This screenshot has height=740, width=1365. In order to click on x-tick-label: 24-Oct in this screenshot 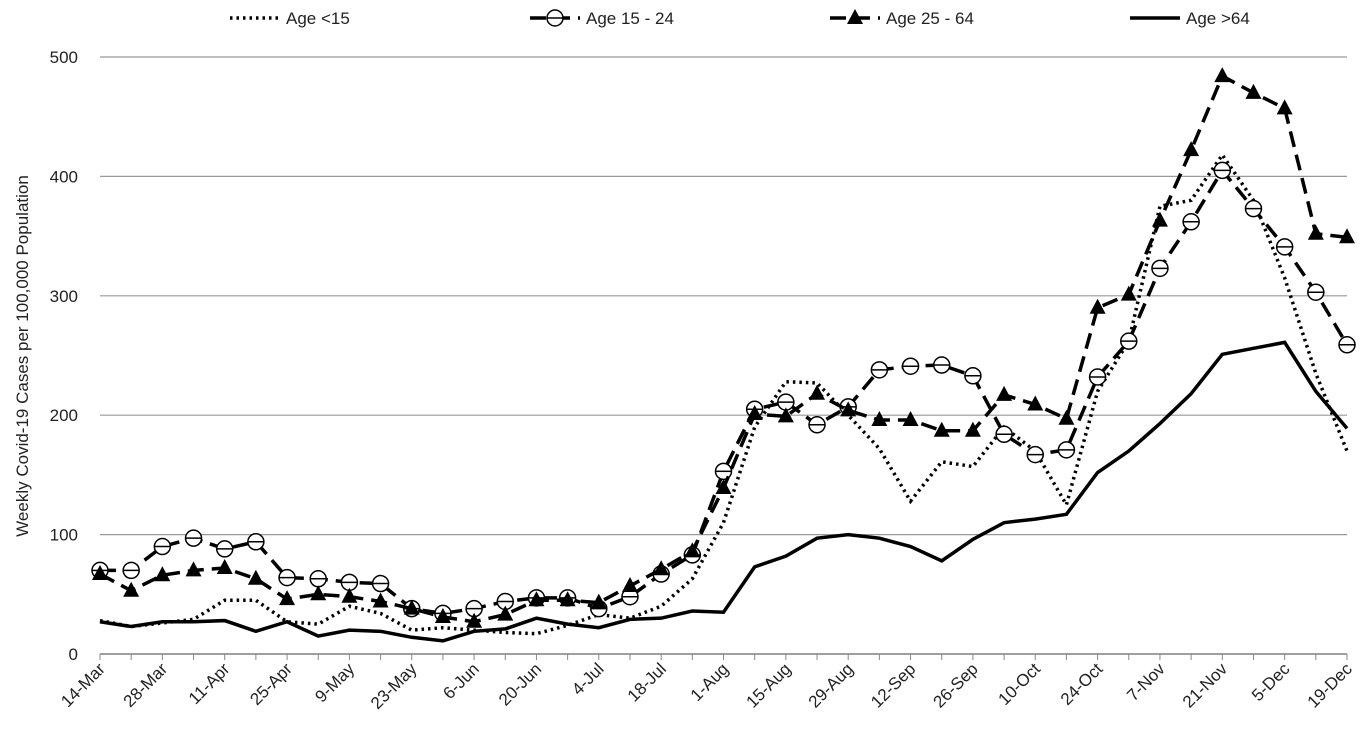, I will do `click(1082, 684)`.